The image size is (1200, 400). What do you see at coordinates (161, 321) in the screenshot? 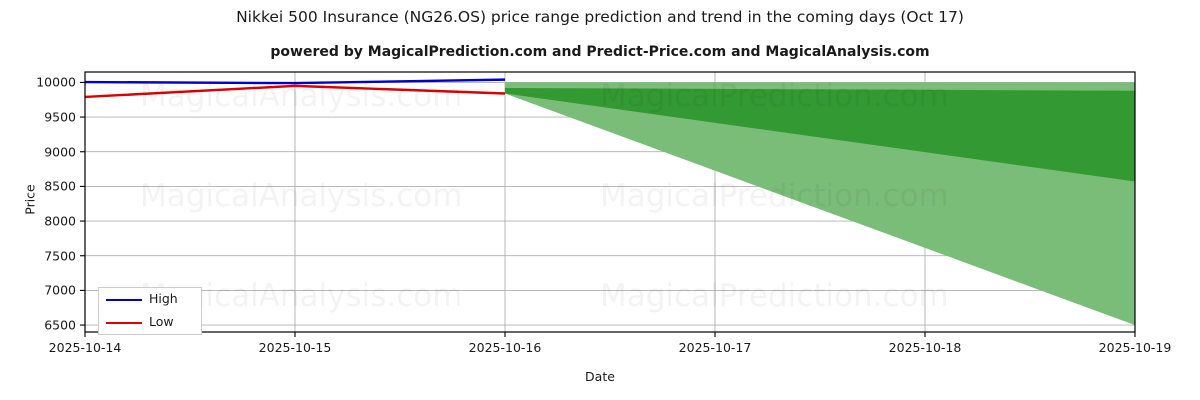
I see `legend-label-low: Low` at bounding box center [161, 321].